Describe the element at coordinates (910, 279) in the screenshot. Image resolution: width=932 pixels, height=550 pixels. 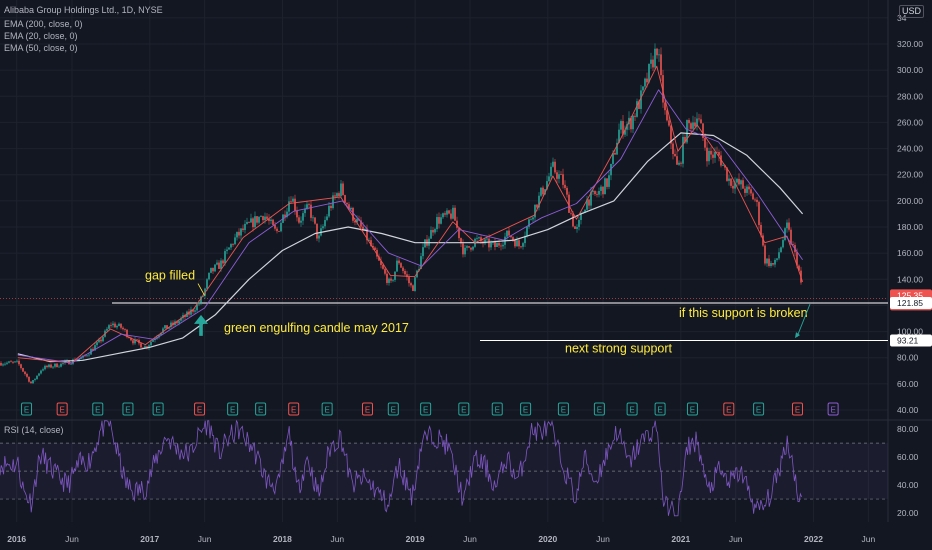
I see `price-axis-label: 140.00` at that location.